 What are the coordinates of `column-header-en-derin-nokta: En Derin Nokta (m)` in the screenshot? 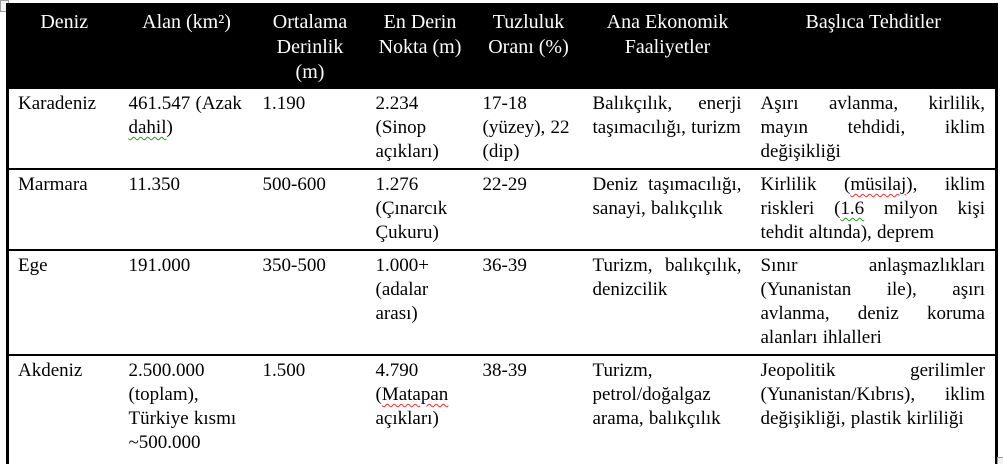 It's located at (420, 46).